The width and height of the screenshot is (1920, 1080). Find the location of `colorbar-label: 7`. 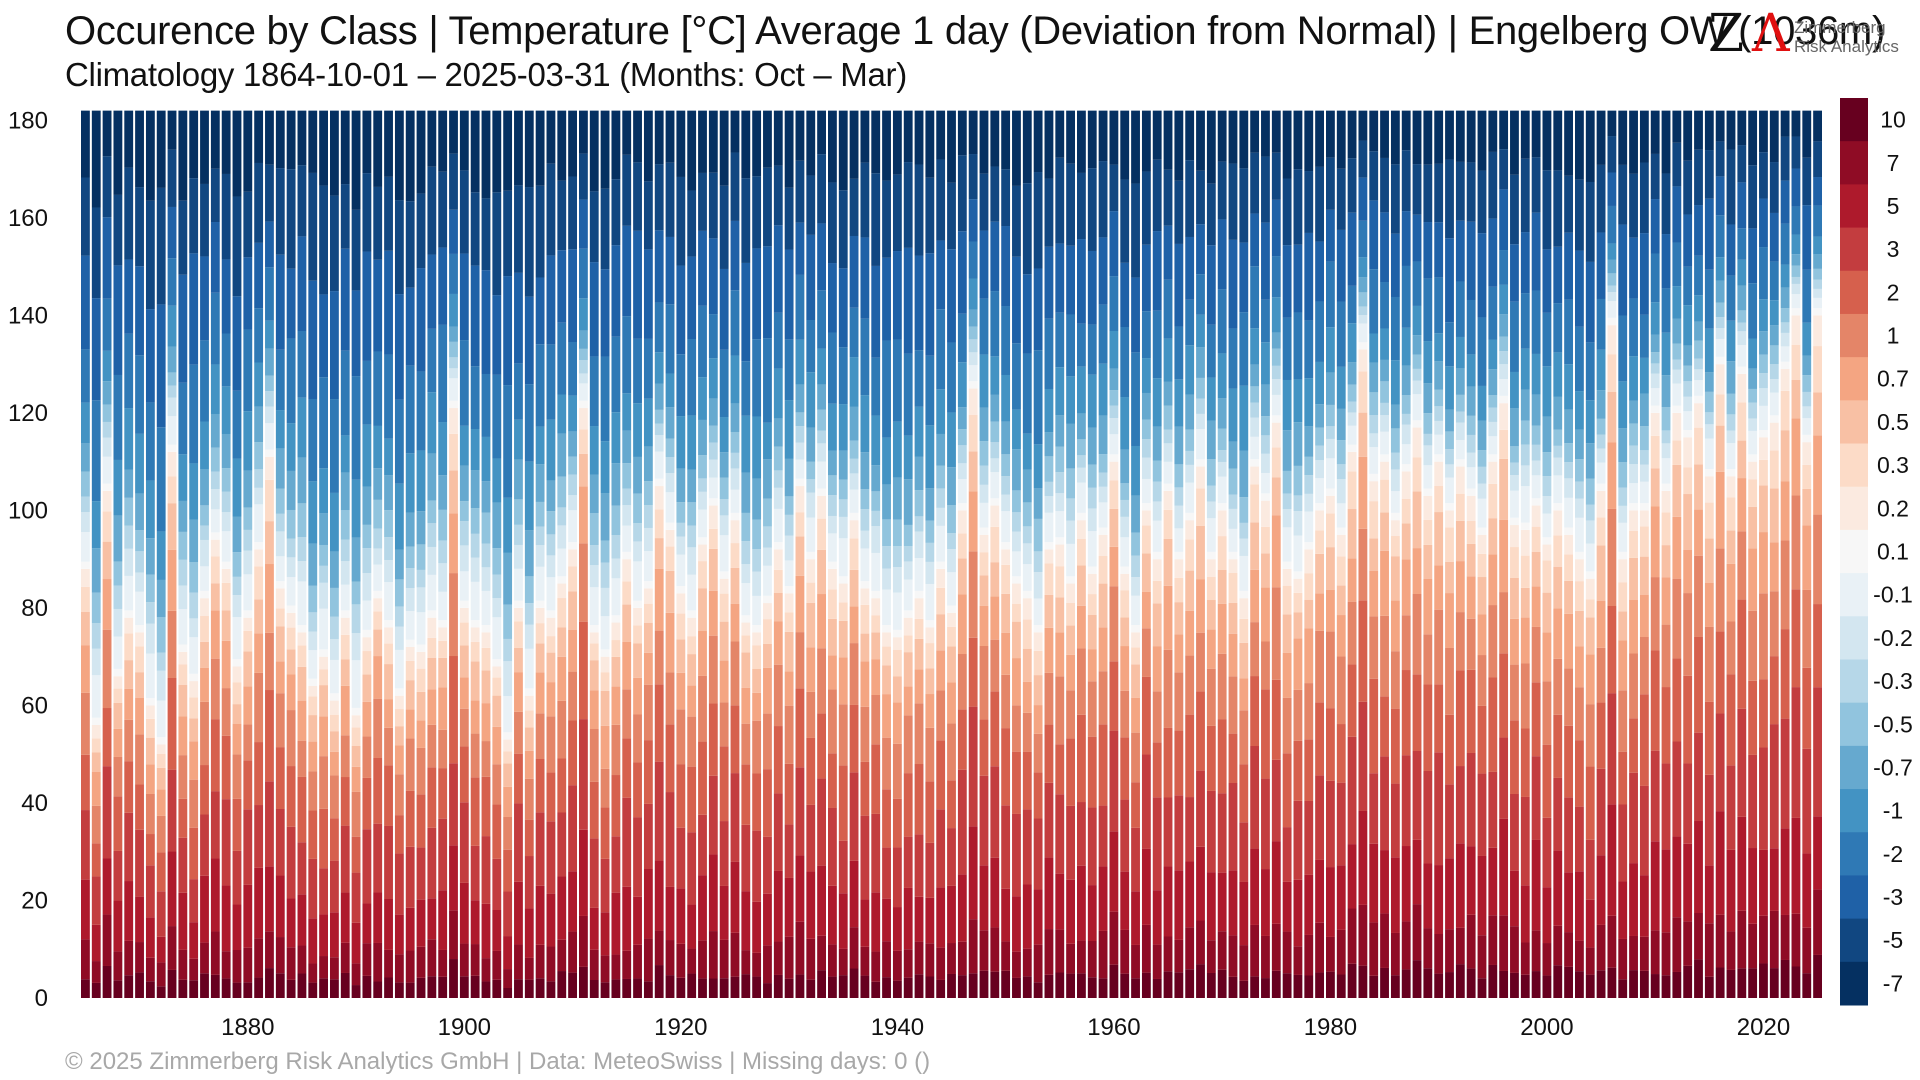

colorbar-label: 7 is located at coordinates (1893, 163).